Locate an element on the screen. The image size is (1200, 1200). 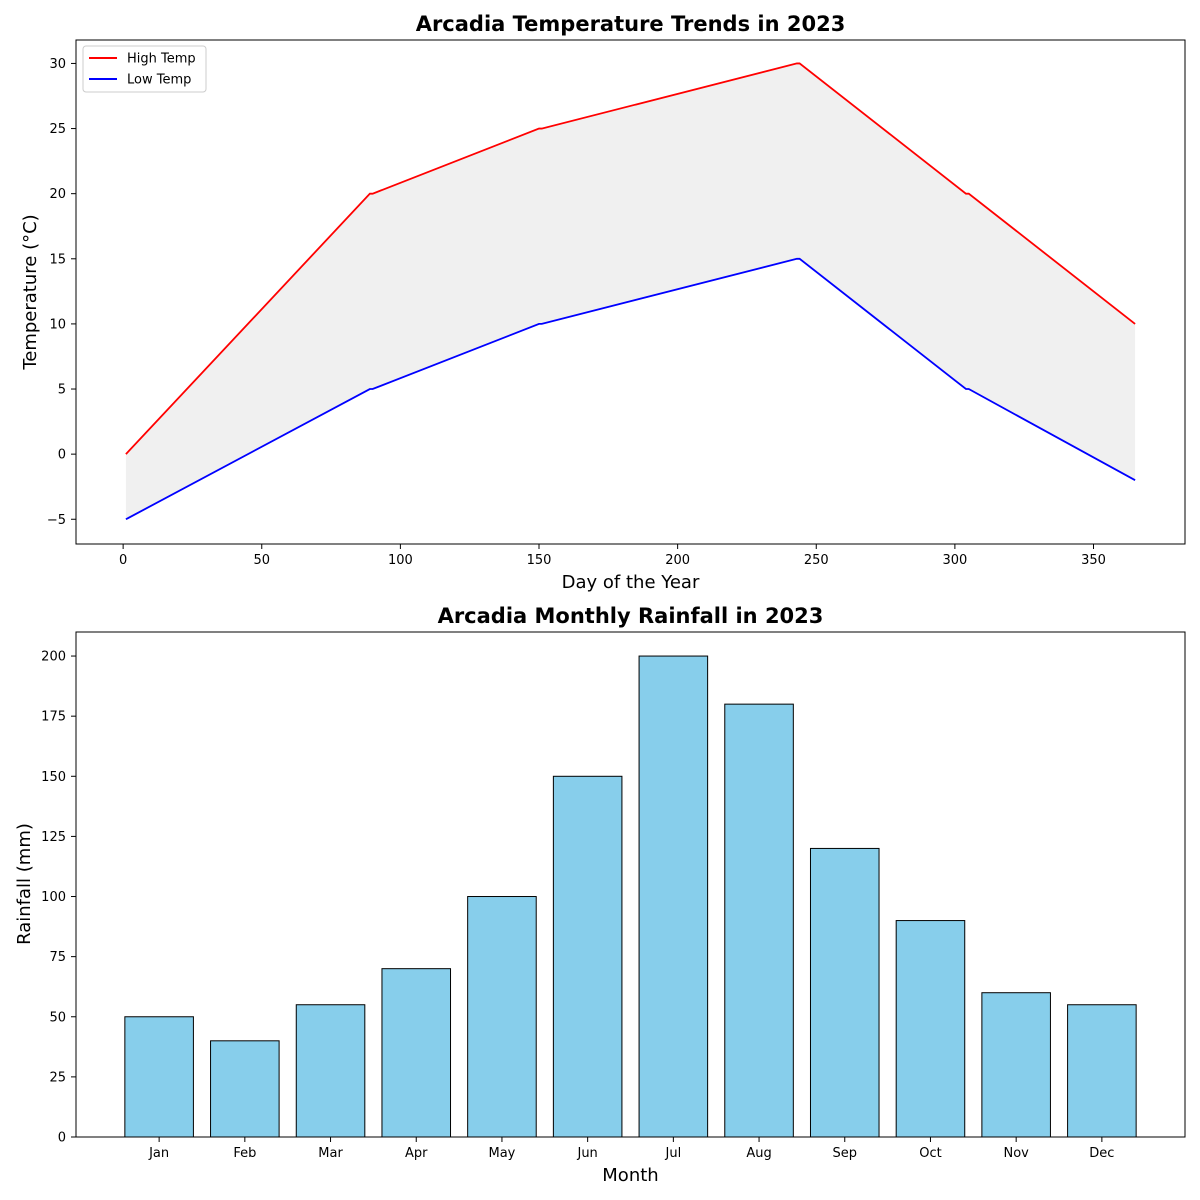
bar-aug is located at coordinates (759, 920).